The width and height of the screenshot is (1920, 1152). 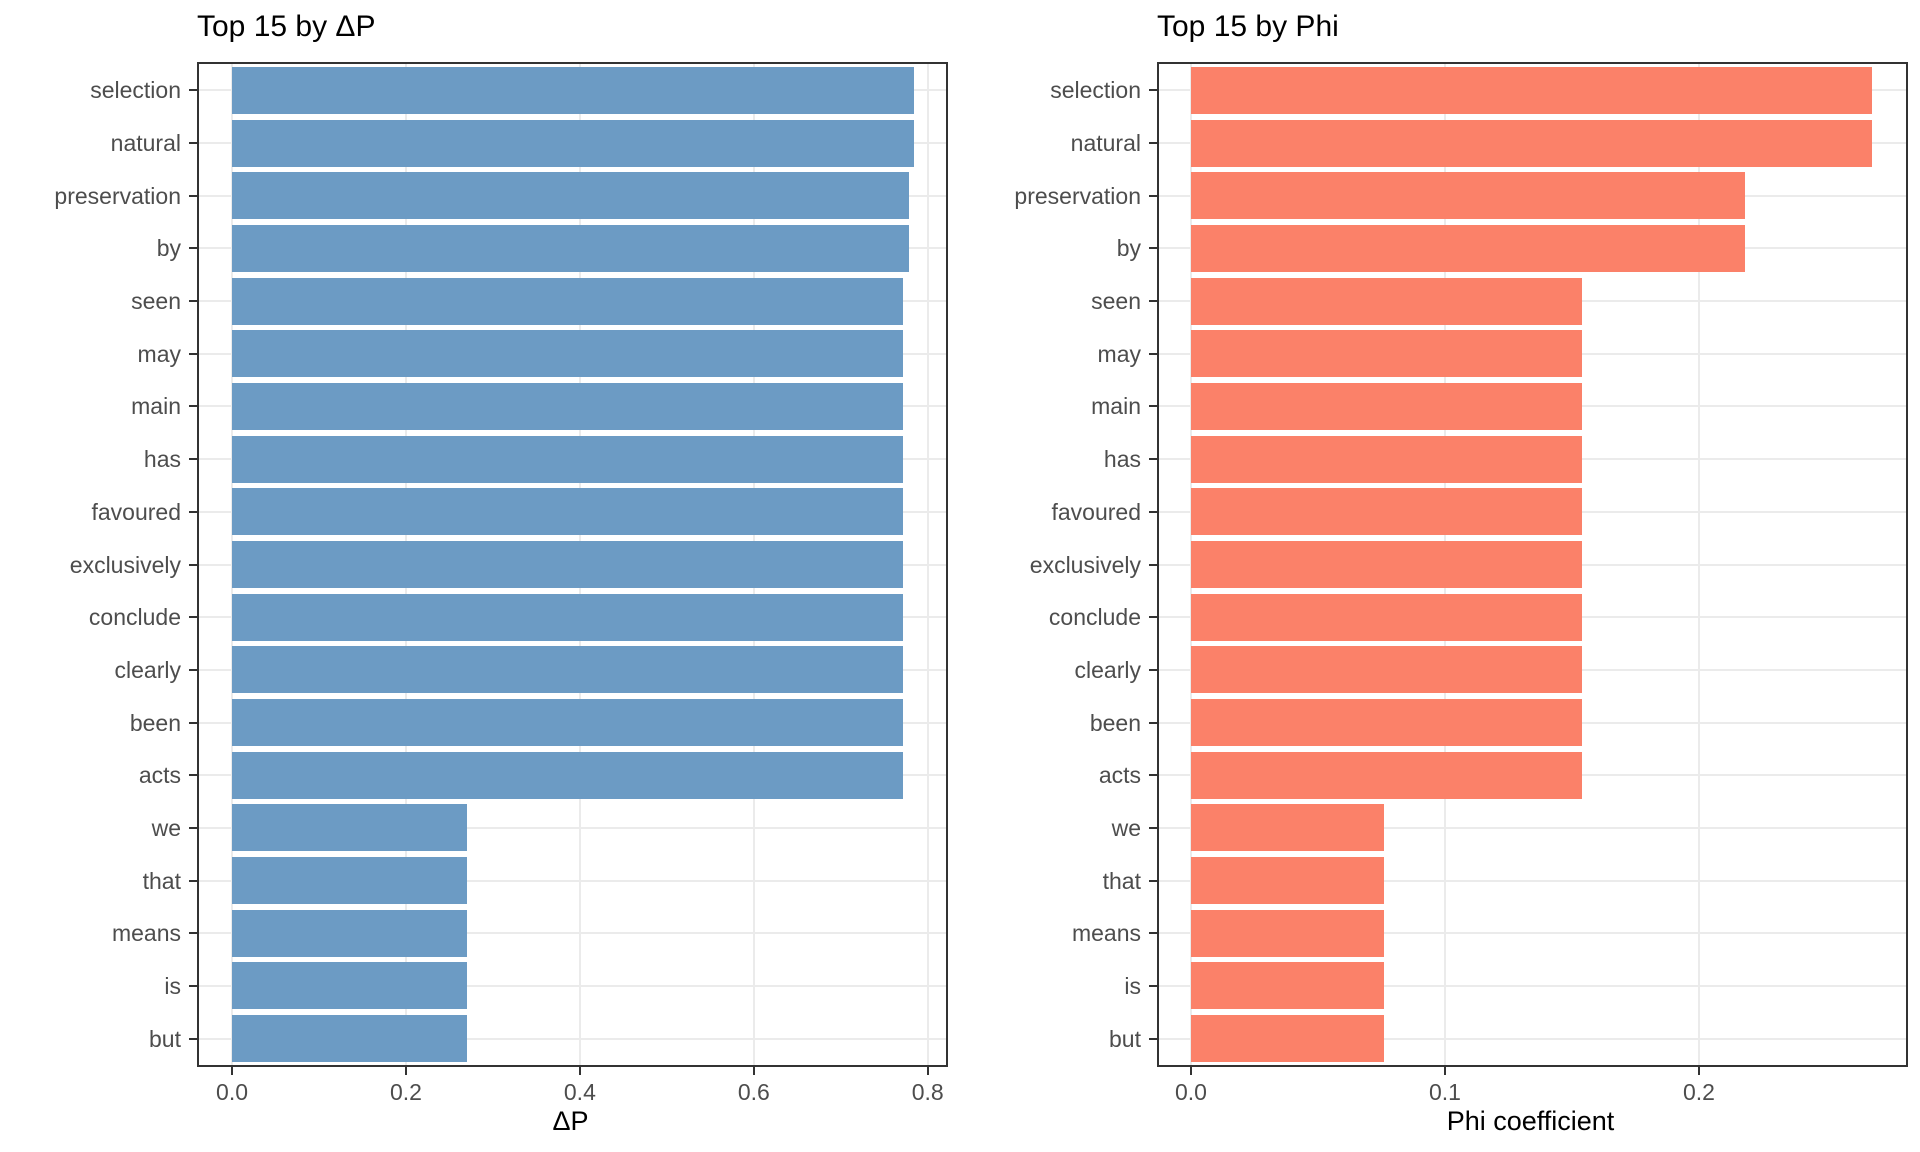 What do you see at coordinates (1128, 248) in the screenshot?
I see `y-axis-label: by` at bounding box center [1128, 248].